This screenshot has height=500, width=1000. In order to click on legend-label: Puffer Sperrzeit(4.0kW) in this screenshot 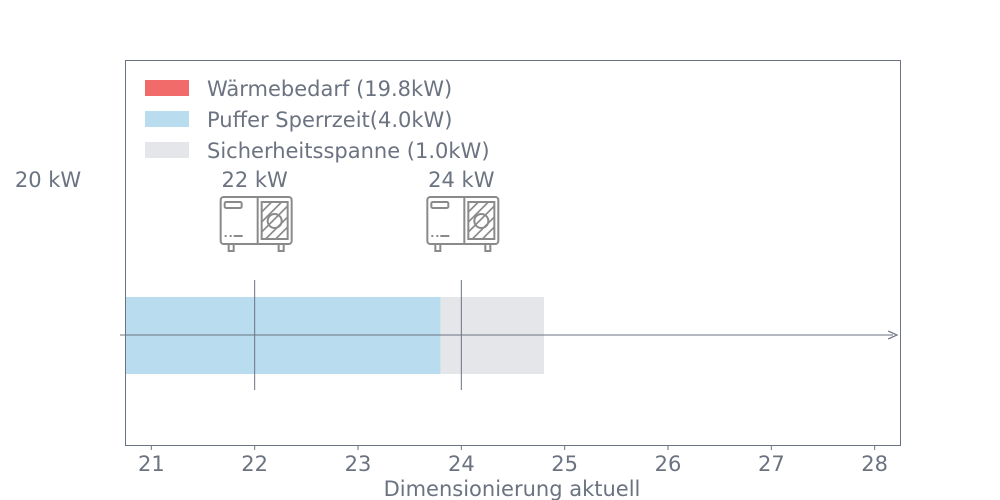, I will do `click(330, 120)`.